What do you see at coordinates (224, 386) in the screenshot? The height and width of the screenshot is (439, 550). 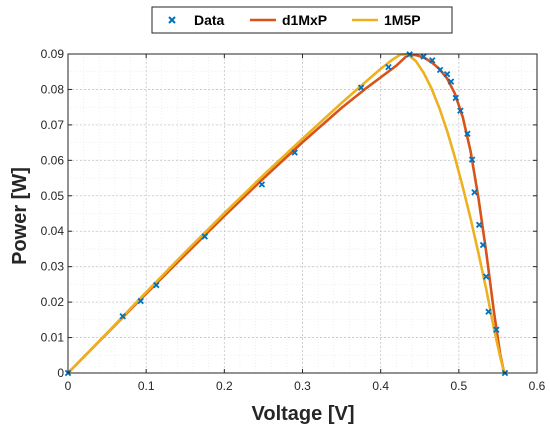 I see `x-tick-label: 0.2` at bounding box center [224, 386].